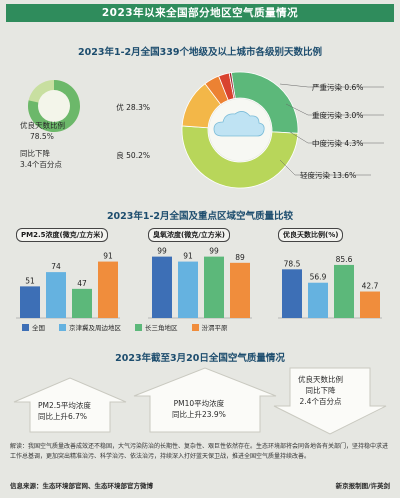 The image size is (400, 498). I want to click on section1-title-text: 2023年1-2月全国339个地级及以上城市各级别天数比例, so click(200, 52).